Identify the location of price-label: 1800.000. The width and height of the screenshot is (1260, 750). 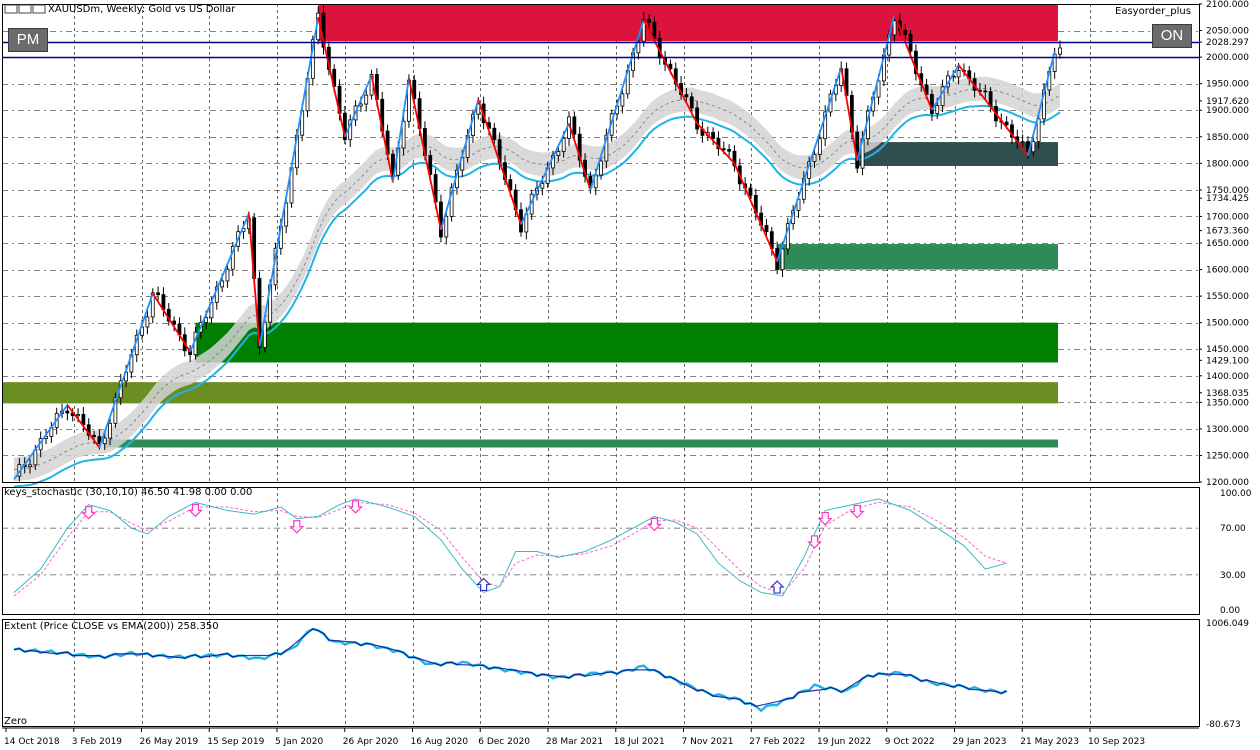
(1227, 164).